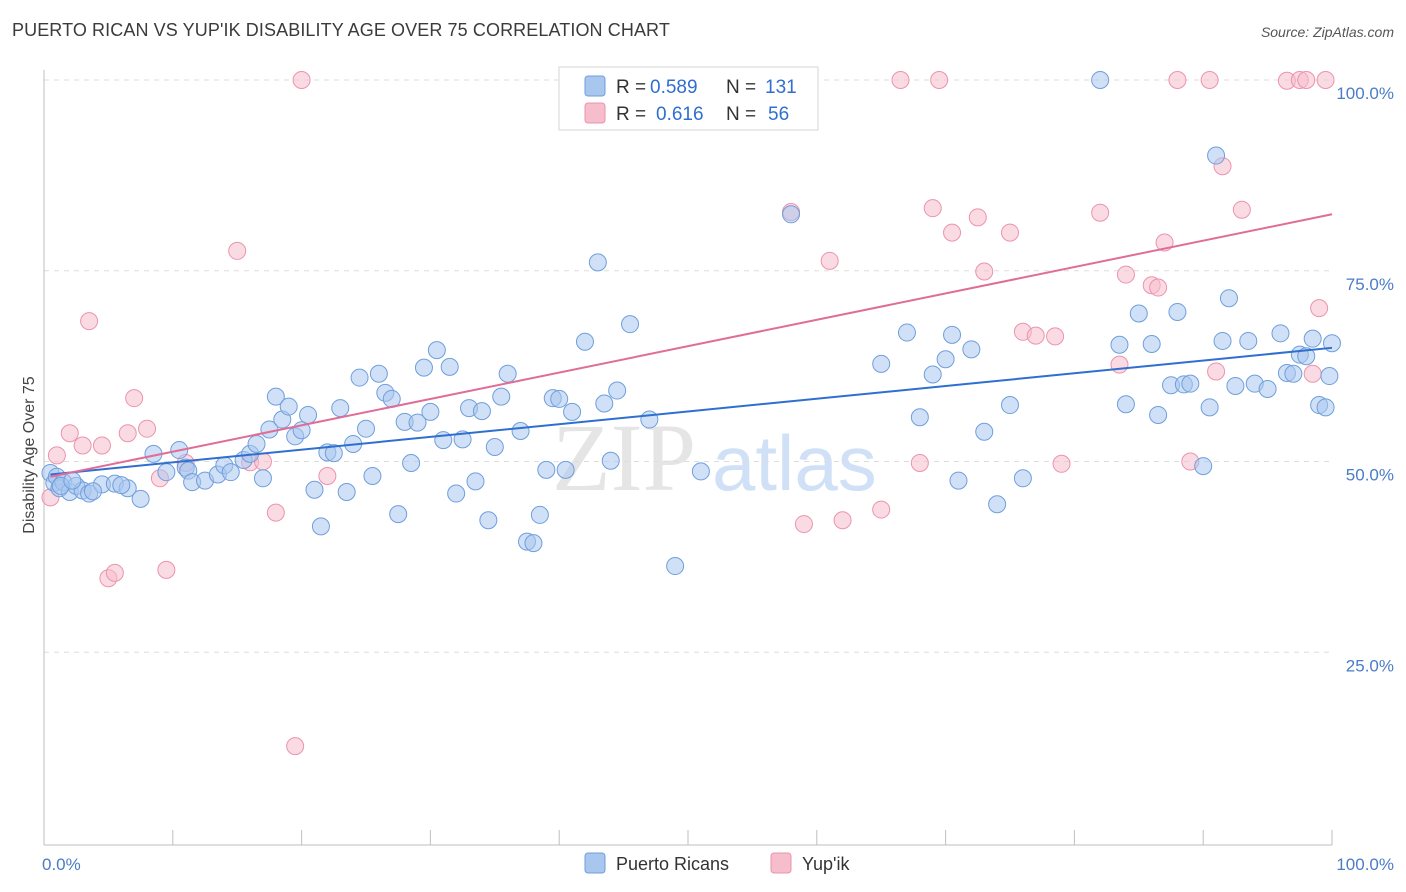  I want to click on legend-r-value-pink: 0.616, so click(680, 114).